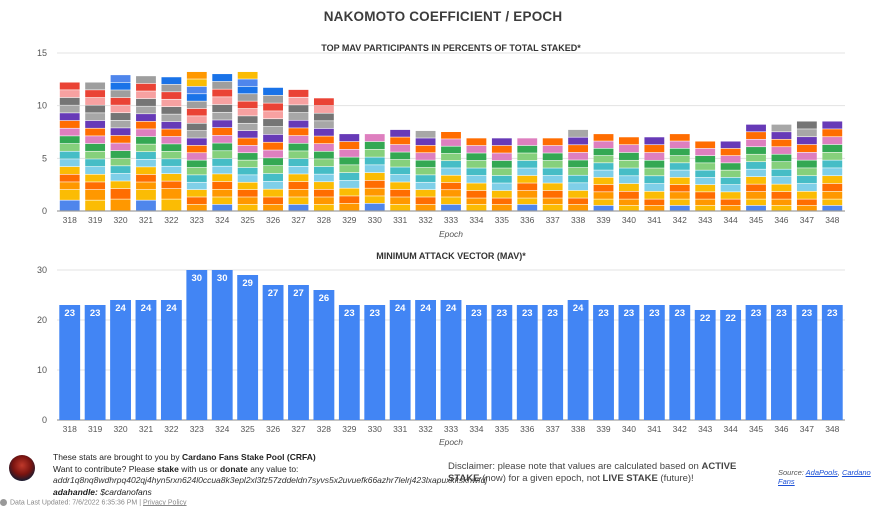  I want to click on cardanofans-link: Cardano Fans, so click(824, 477).